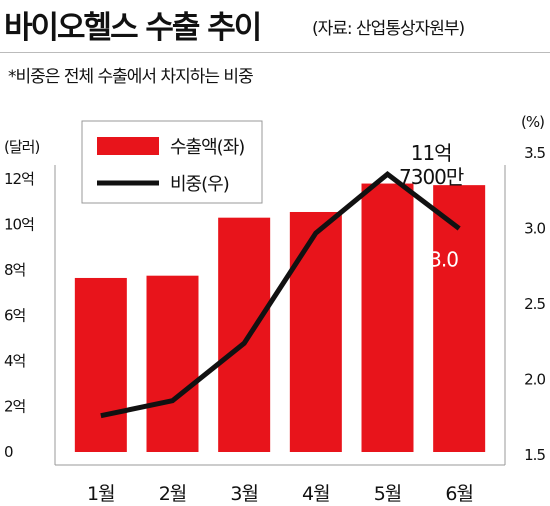 This screenshot has width=550, height=506. I want to click on right-tick-label: 2.5, so click(534, 304).